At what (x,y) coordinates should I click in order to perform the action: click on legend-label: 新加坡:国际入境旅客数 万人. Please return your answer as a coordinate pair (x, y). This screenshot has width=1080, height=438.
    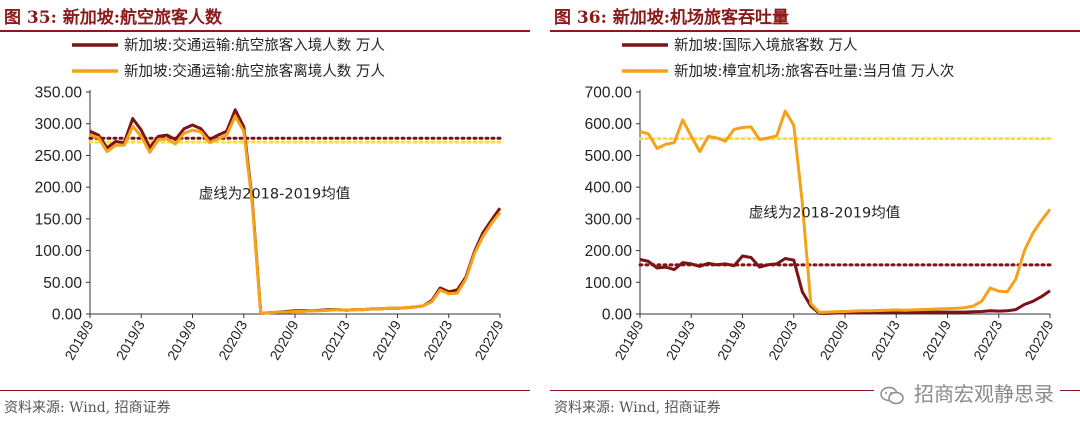
    Looking at the image, I should click on (766, 45).